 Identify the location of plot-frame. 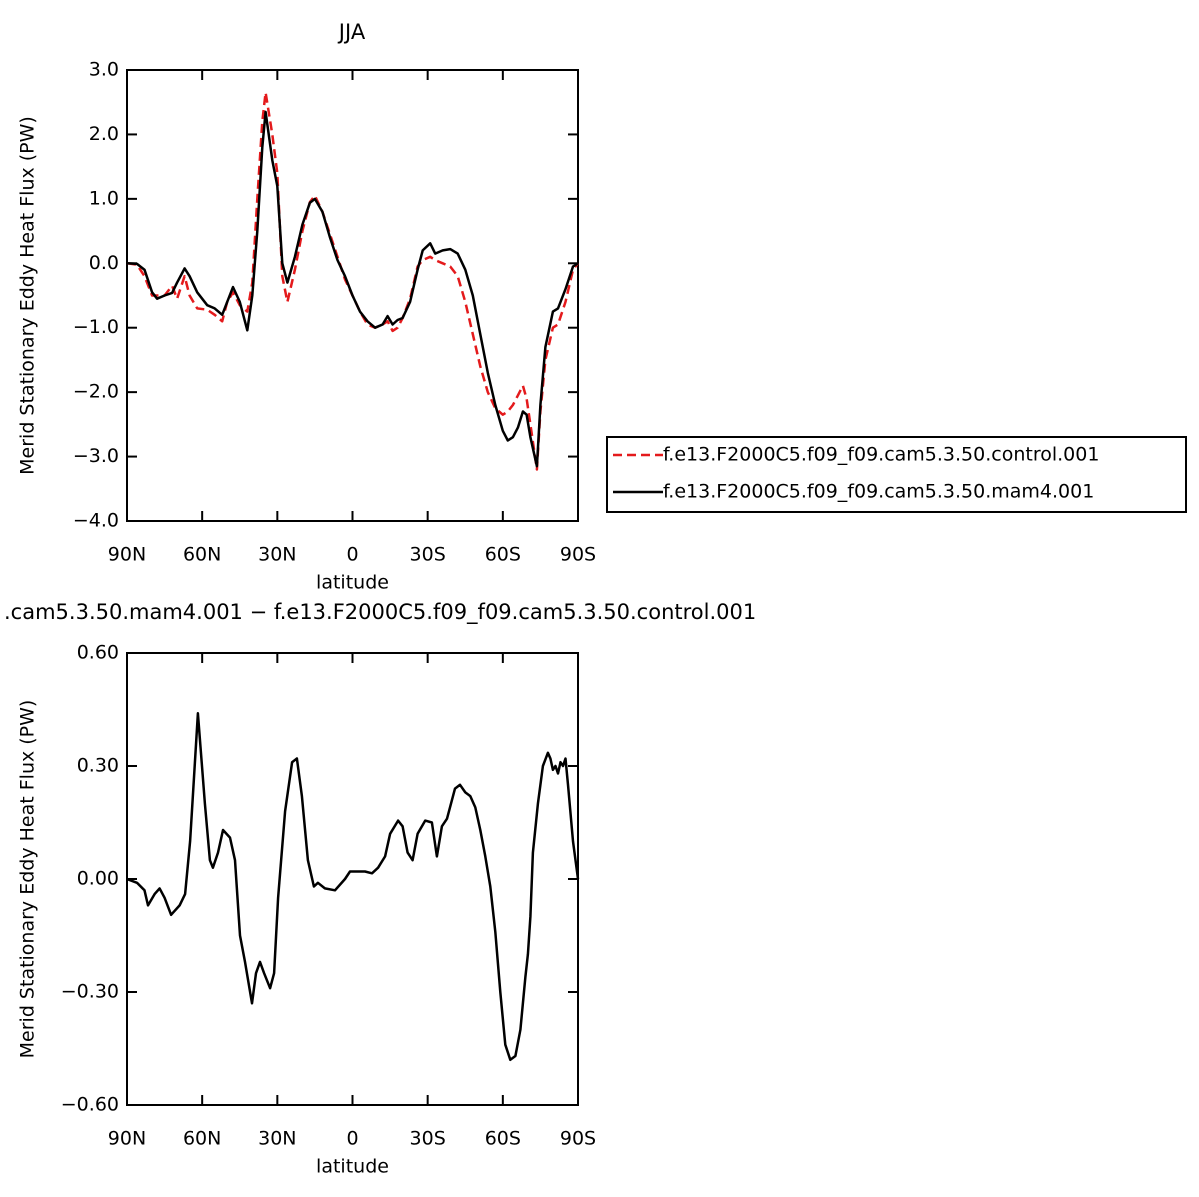
(352, 879).